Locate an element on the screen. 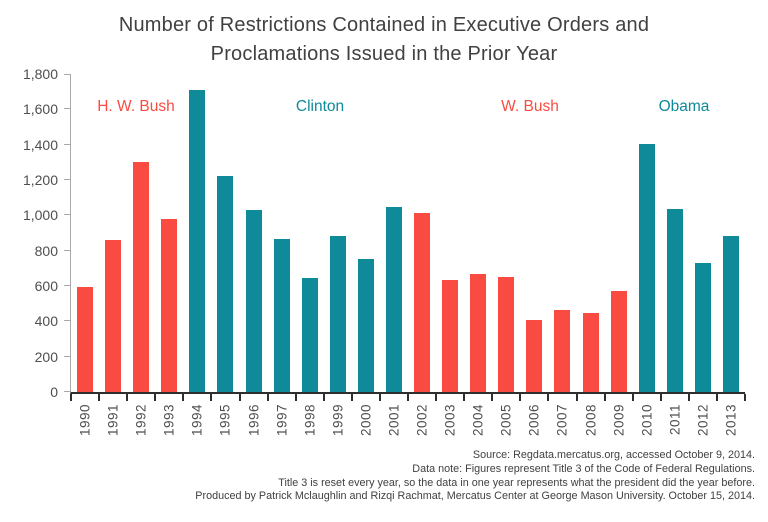 This screenshot has width=768, height=522. bar-1992 is located at coordinates (141, 277).